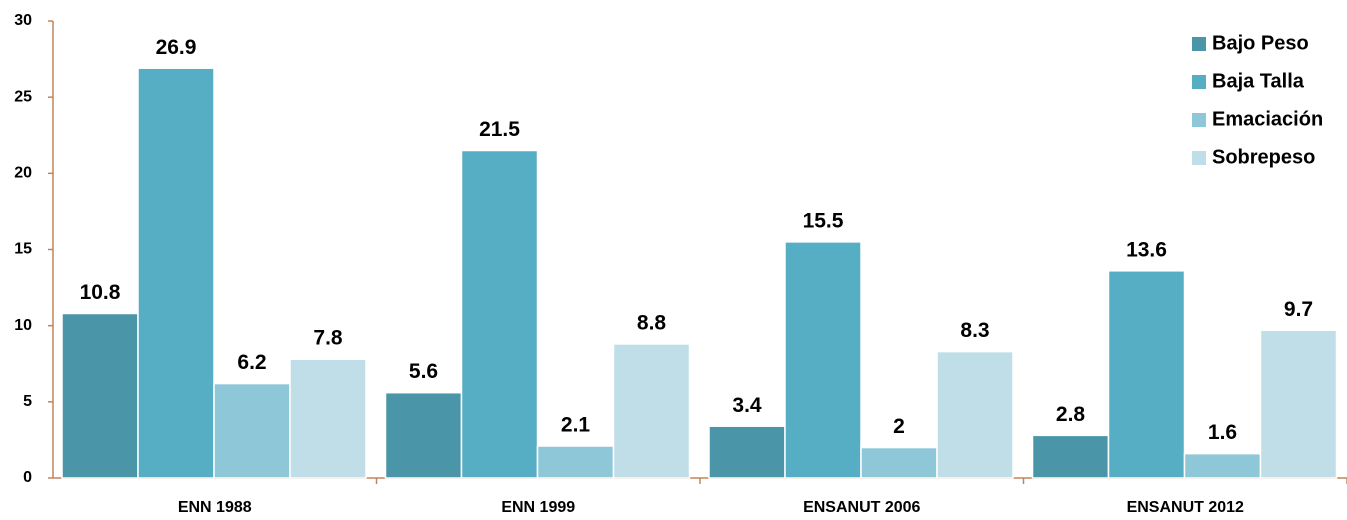 The height and width of the screenshot is (520, 1347). Describe the element at coordinates (251, 362) in the screenshot. I see `value-label: 6.2` at that location.